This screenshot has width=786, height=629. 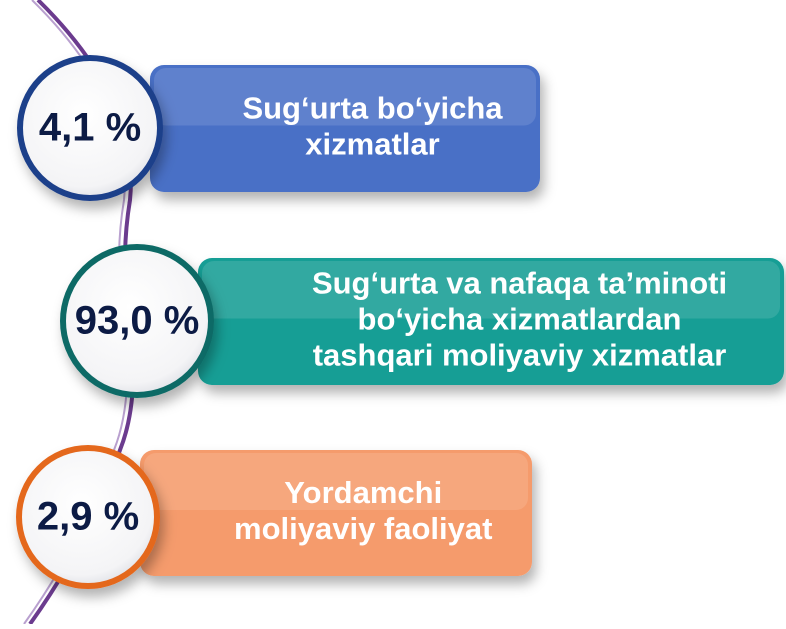 I want to click on label-line: moliyaviy faoliyat, so click(x=363, y=528).